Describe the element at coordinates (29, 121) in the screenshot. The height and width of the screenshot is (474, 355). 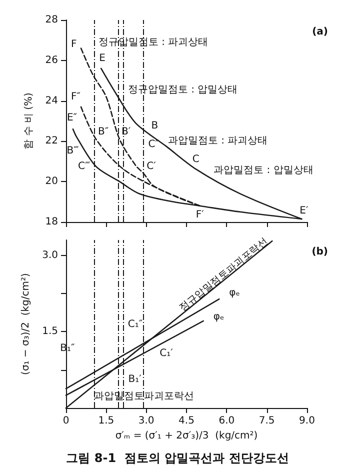
I see `y-axis-title: 함 수 비 (%)` at that location.